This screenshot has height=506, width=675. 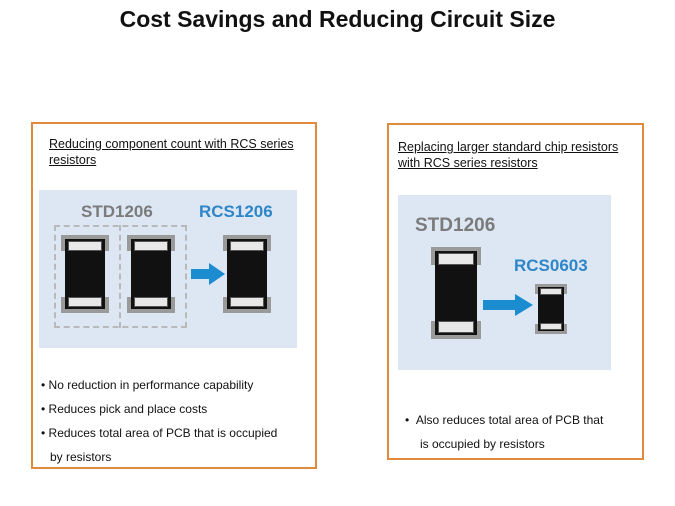 What do you see at coordinates (124, 409) in the screenshot?
I see `left-bullet-2: • Reduces pick and place costs` at bounding box center [124, 409].